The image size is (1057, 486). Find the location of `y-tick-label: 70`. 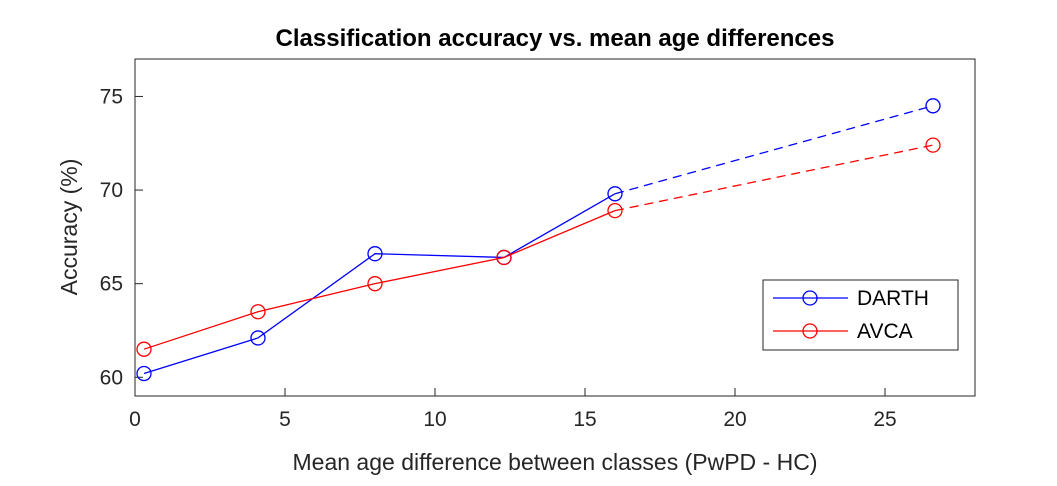

y-tick-label: 70 is located at coordinates (111, 190).